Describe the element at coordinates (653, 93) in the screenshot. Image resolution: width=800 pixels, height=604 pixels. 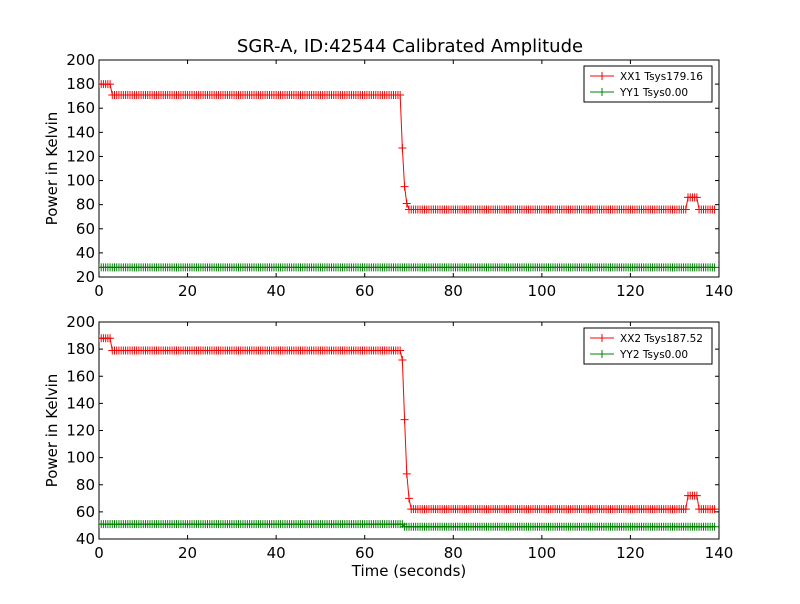
I see `legend-label: YY1 Tsys0.00` at that location.